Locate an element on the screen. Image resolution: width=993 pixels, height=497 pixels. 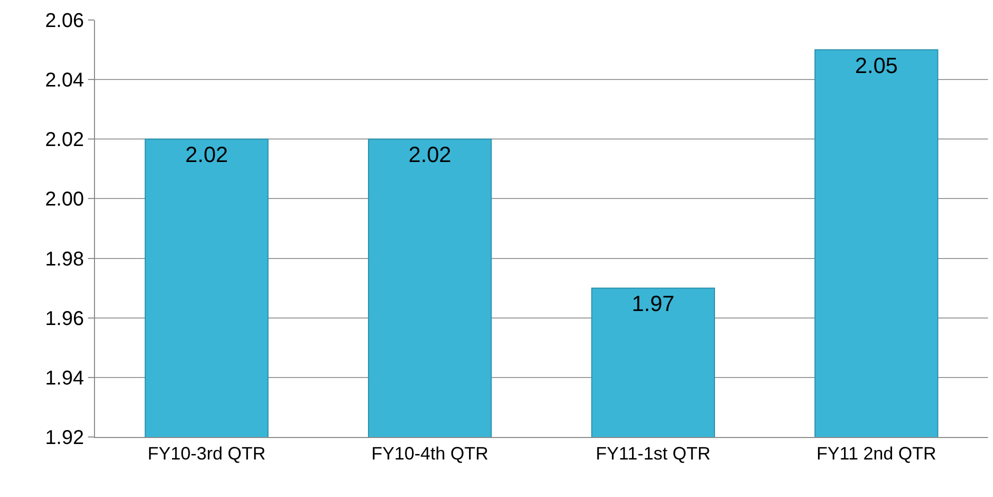
y-tick-label: 2.06 is located at coordinates (64, 21).